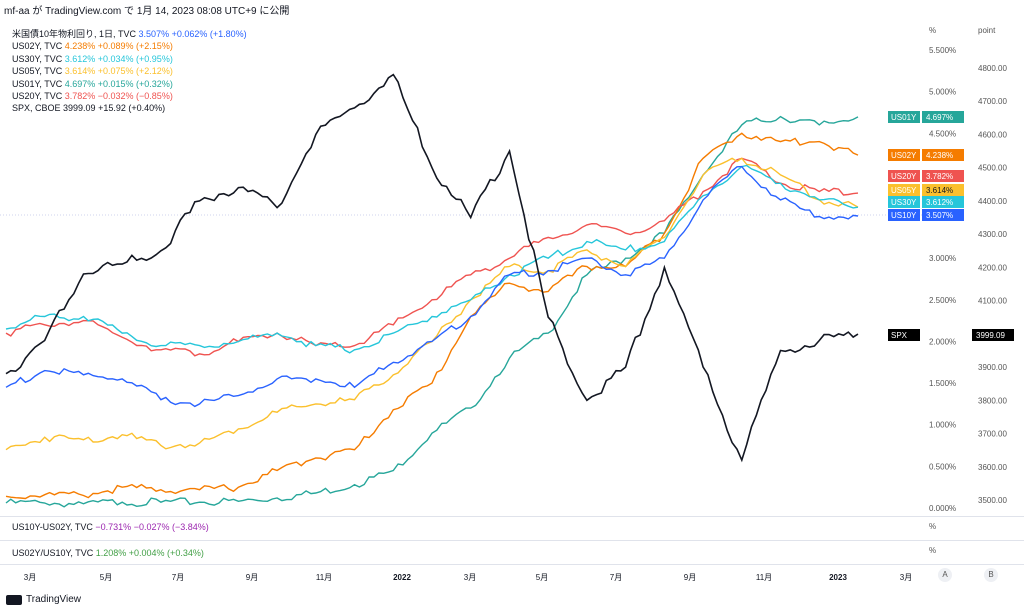  I want to click on series-value-tag-text: 3.614%, so click(939, 190).